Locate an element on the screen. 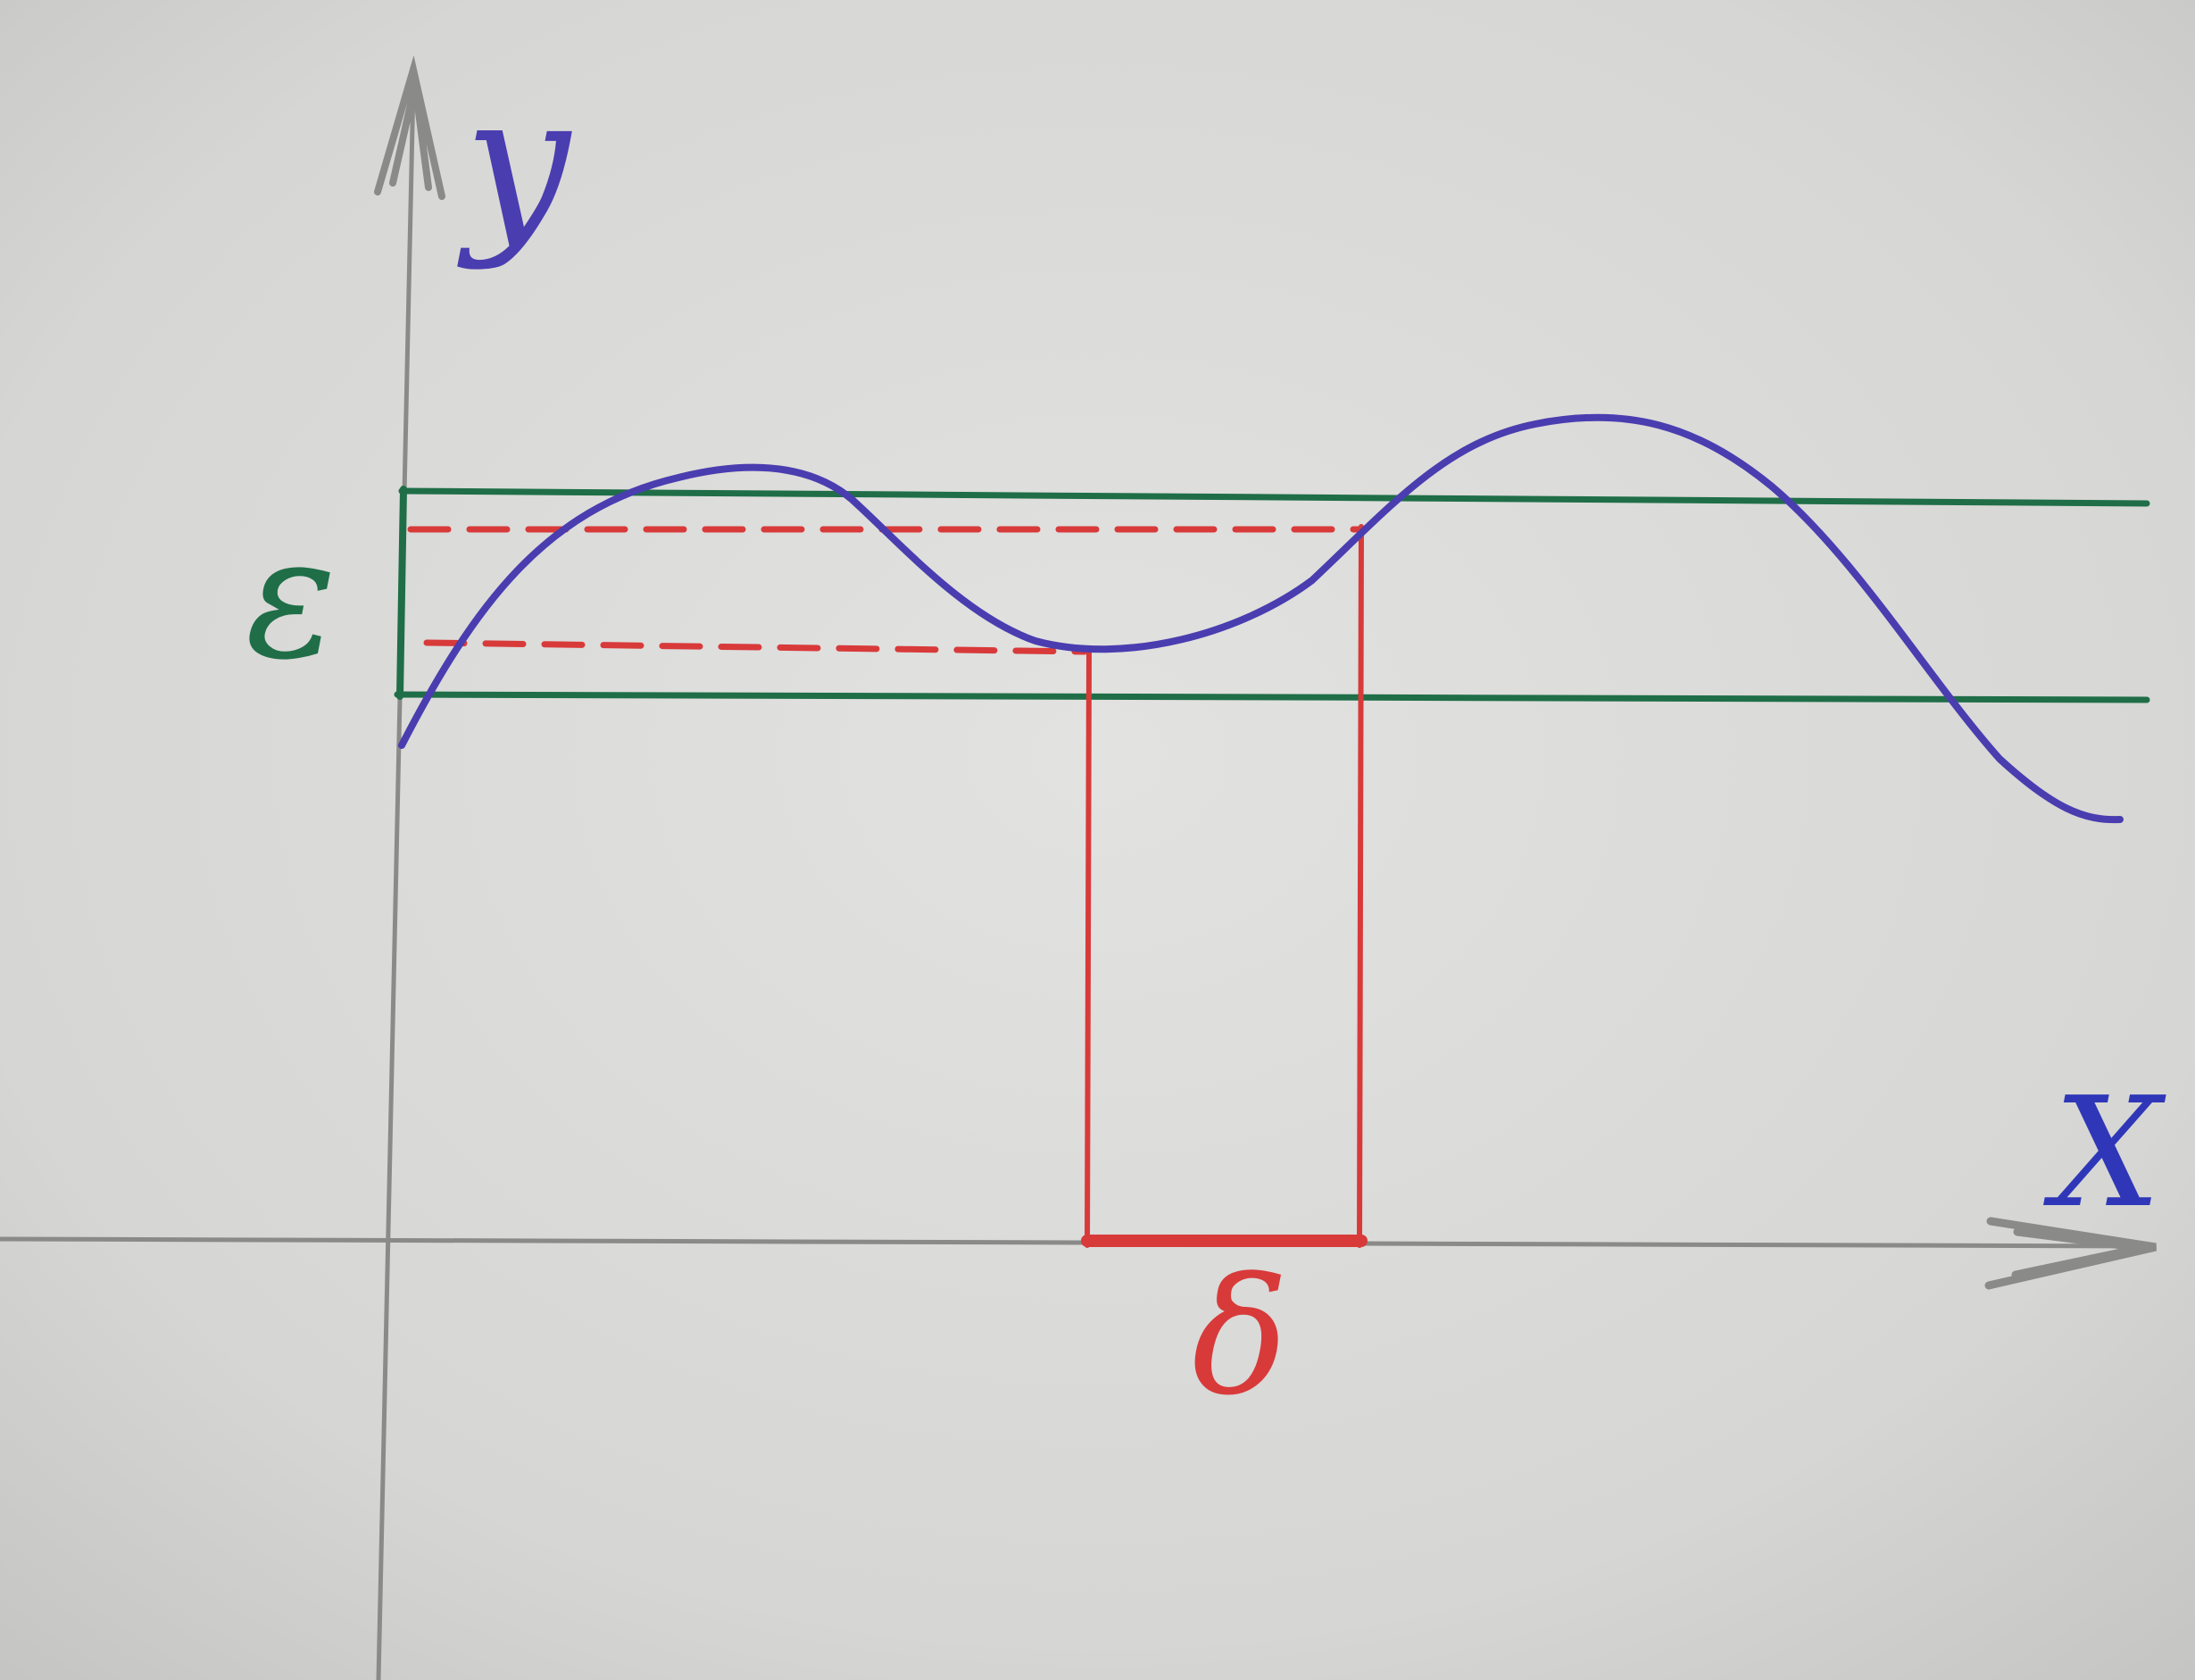 The image size is (2195, 1680). x-axis-arrowhead is located at coordinates (2071, 1253).